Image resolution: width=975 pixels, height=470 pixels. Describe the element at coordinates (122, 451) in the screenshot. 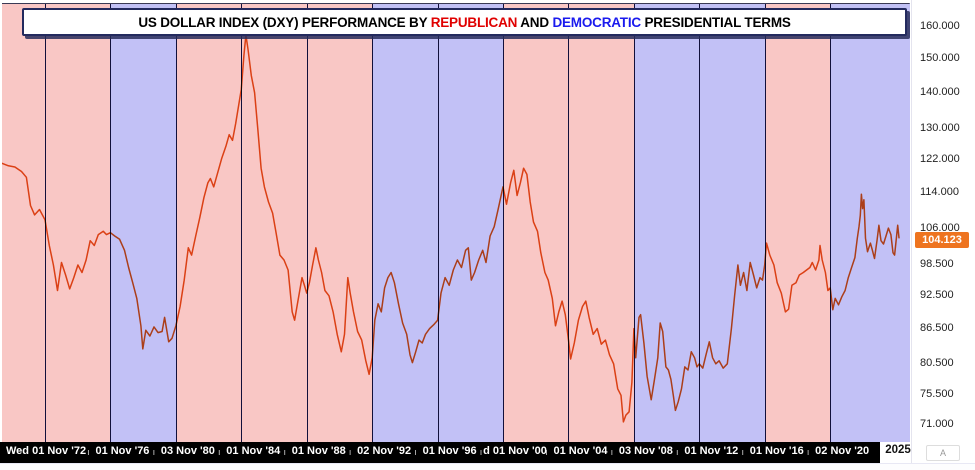

I see `x-axis-tick: 01 Nov '76` at that location.